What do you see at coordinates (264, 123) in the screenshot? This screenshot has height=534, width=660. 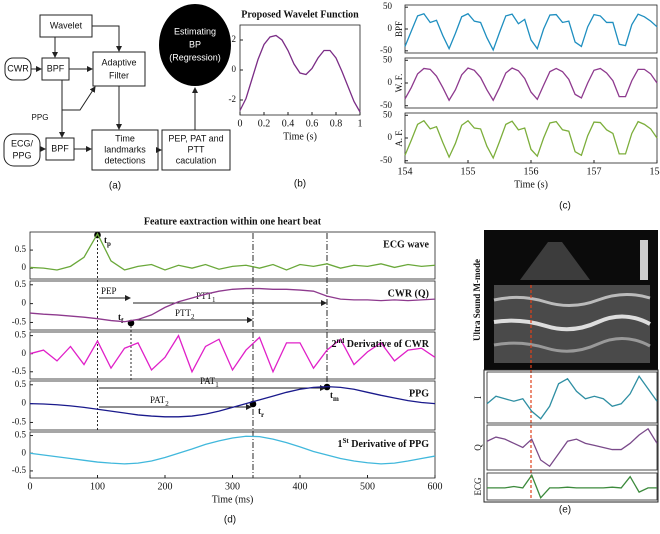 I see `x-tick-label: 0.2` at bounding box center [264, 123].